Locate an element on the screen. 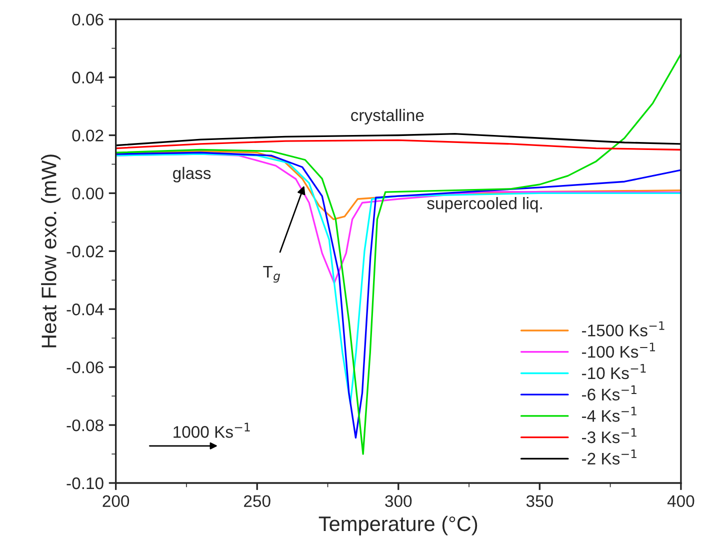  y-tick-label: -0.04 is located at coordinates (85, 310).